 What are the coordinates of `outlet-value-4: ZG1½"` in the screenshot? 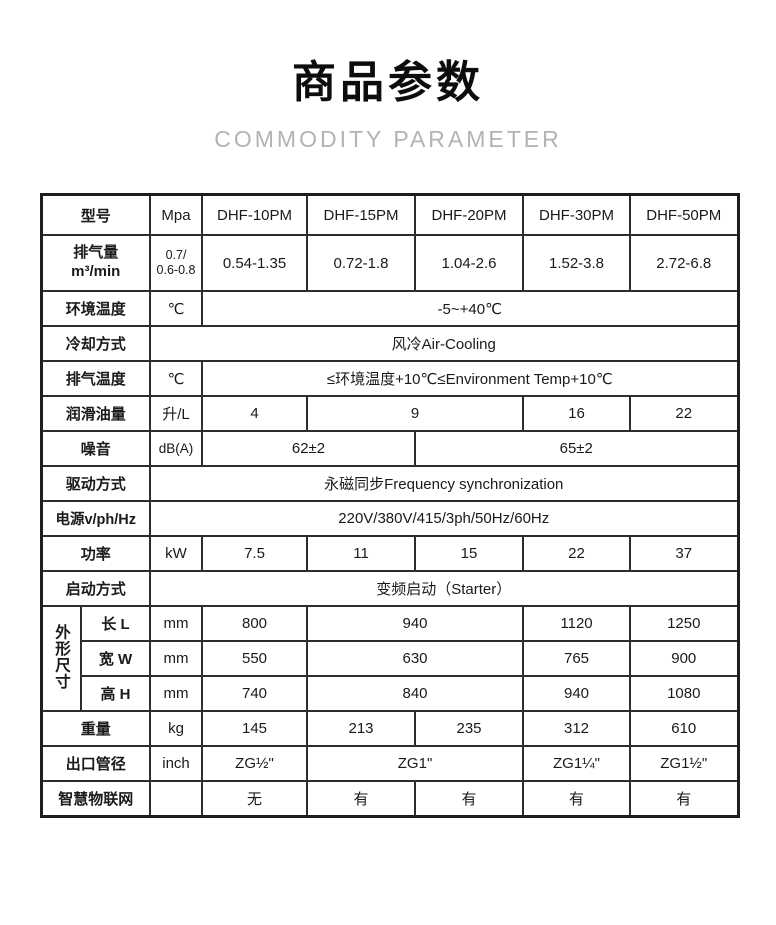 It's located at (684, 763).